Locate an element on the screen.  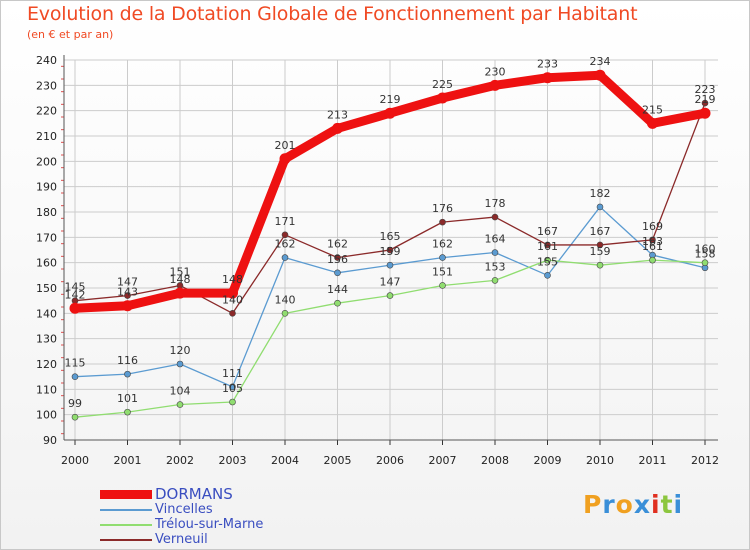
x-tick-label: 2009 is located at coordinates (548, 460).